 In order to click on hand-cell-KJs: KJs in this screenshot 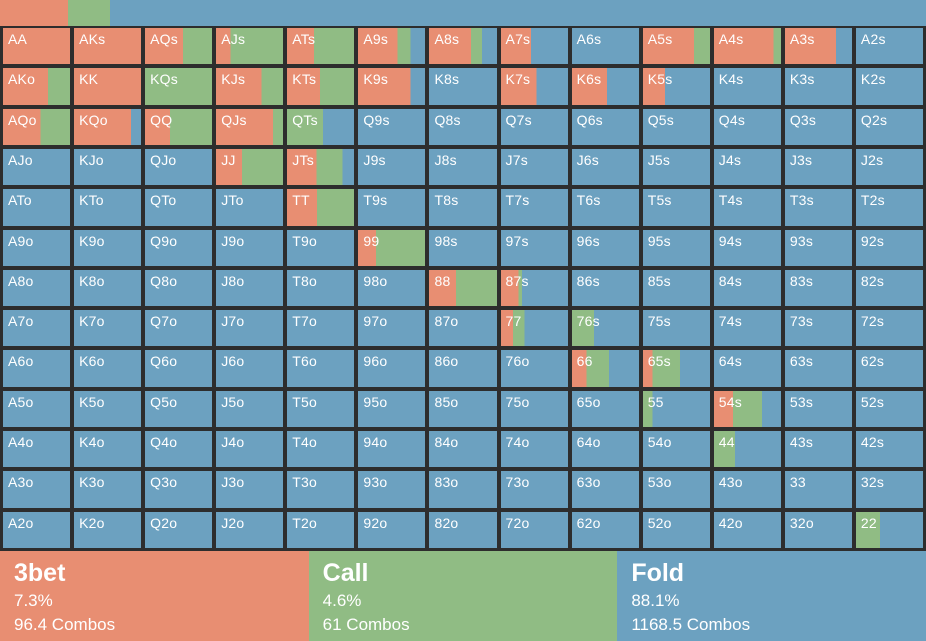, I will do `click(250, 86)`.